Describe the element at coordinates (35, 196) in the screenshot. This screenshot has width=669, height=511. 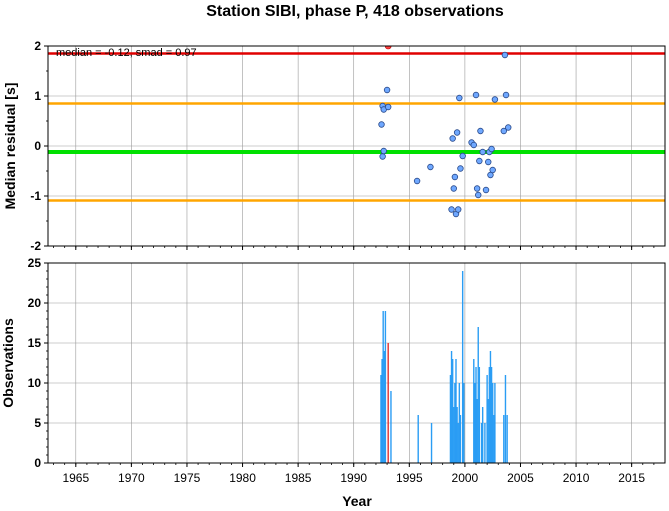
I see `residual-y-tick-label: -1` at that location.